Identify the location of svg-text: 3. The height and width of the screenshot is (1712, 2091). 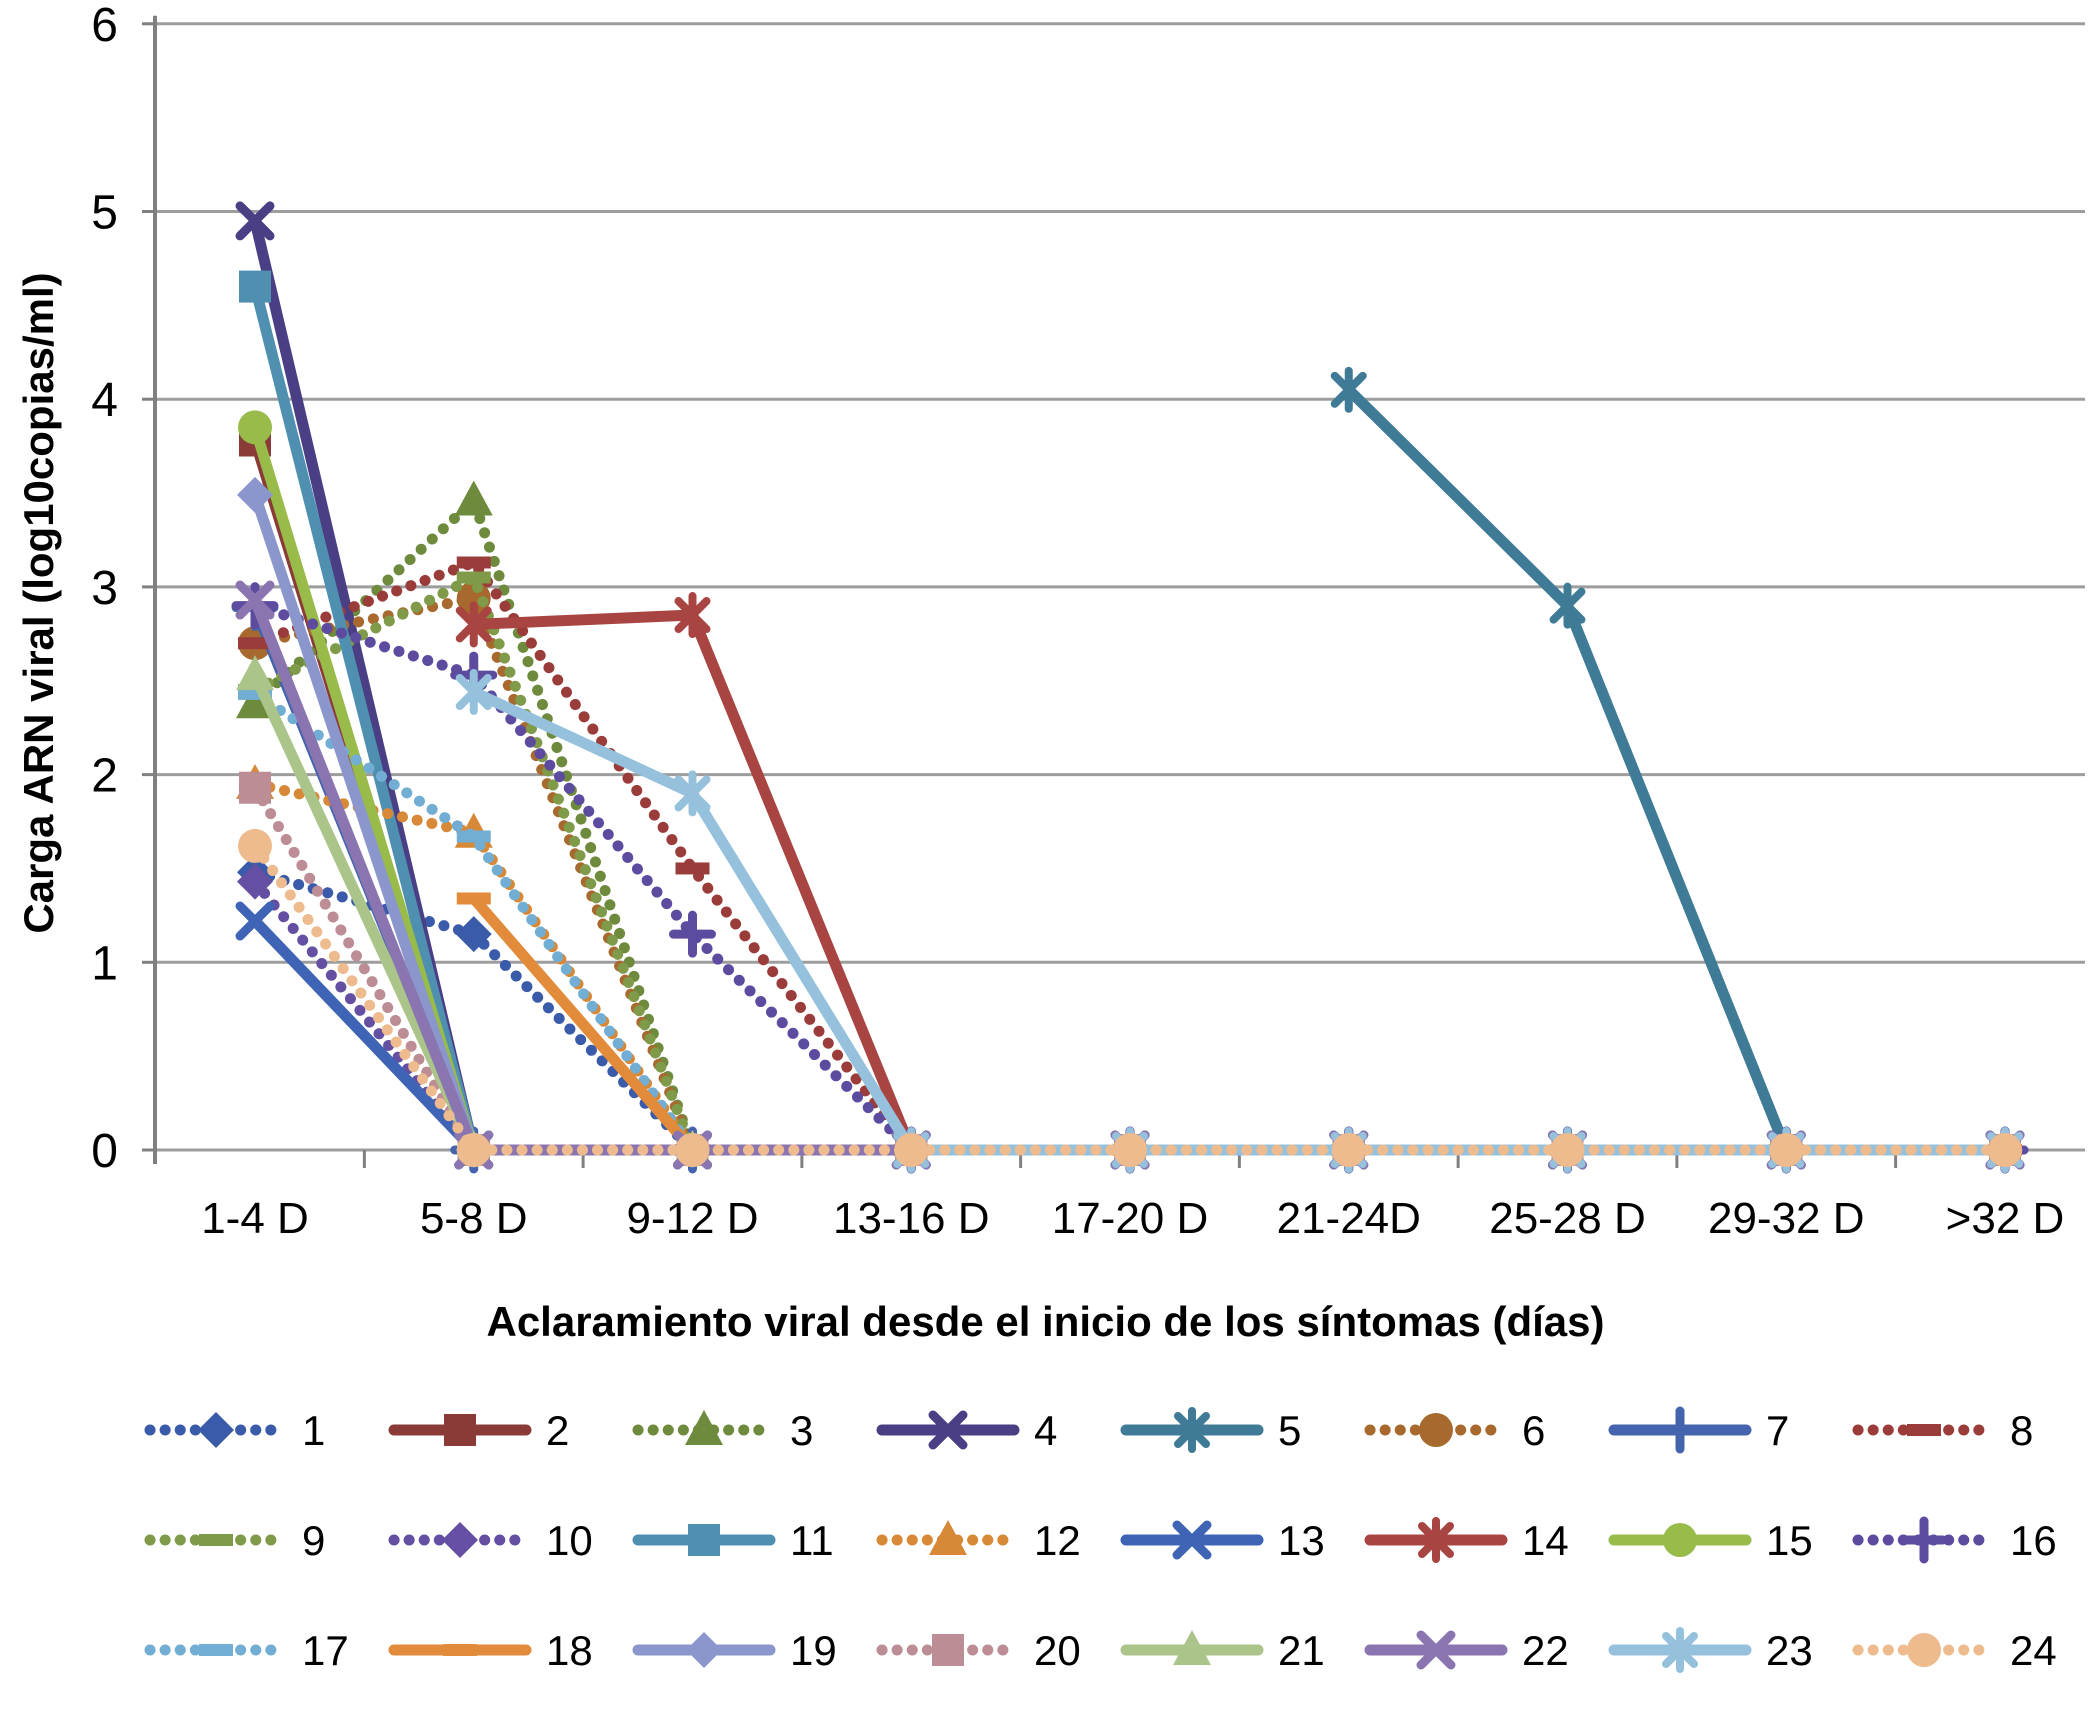
(104, 588).